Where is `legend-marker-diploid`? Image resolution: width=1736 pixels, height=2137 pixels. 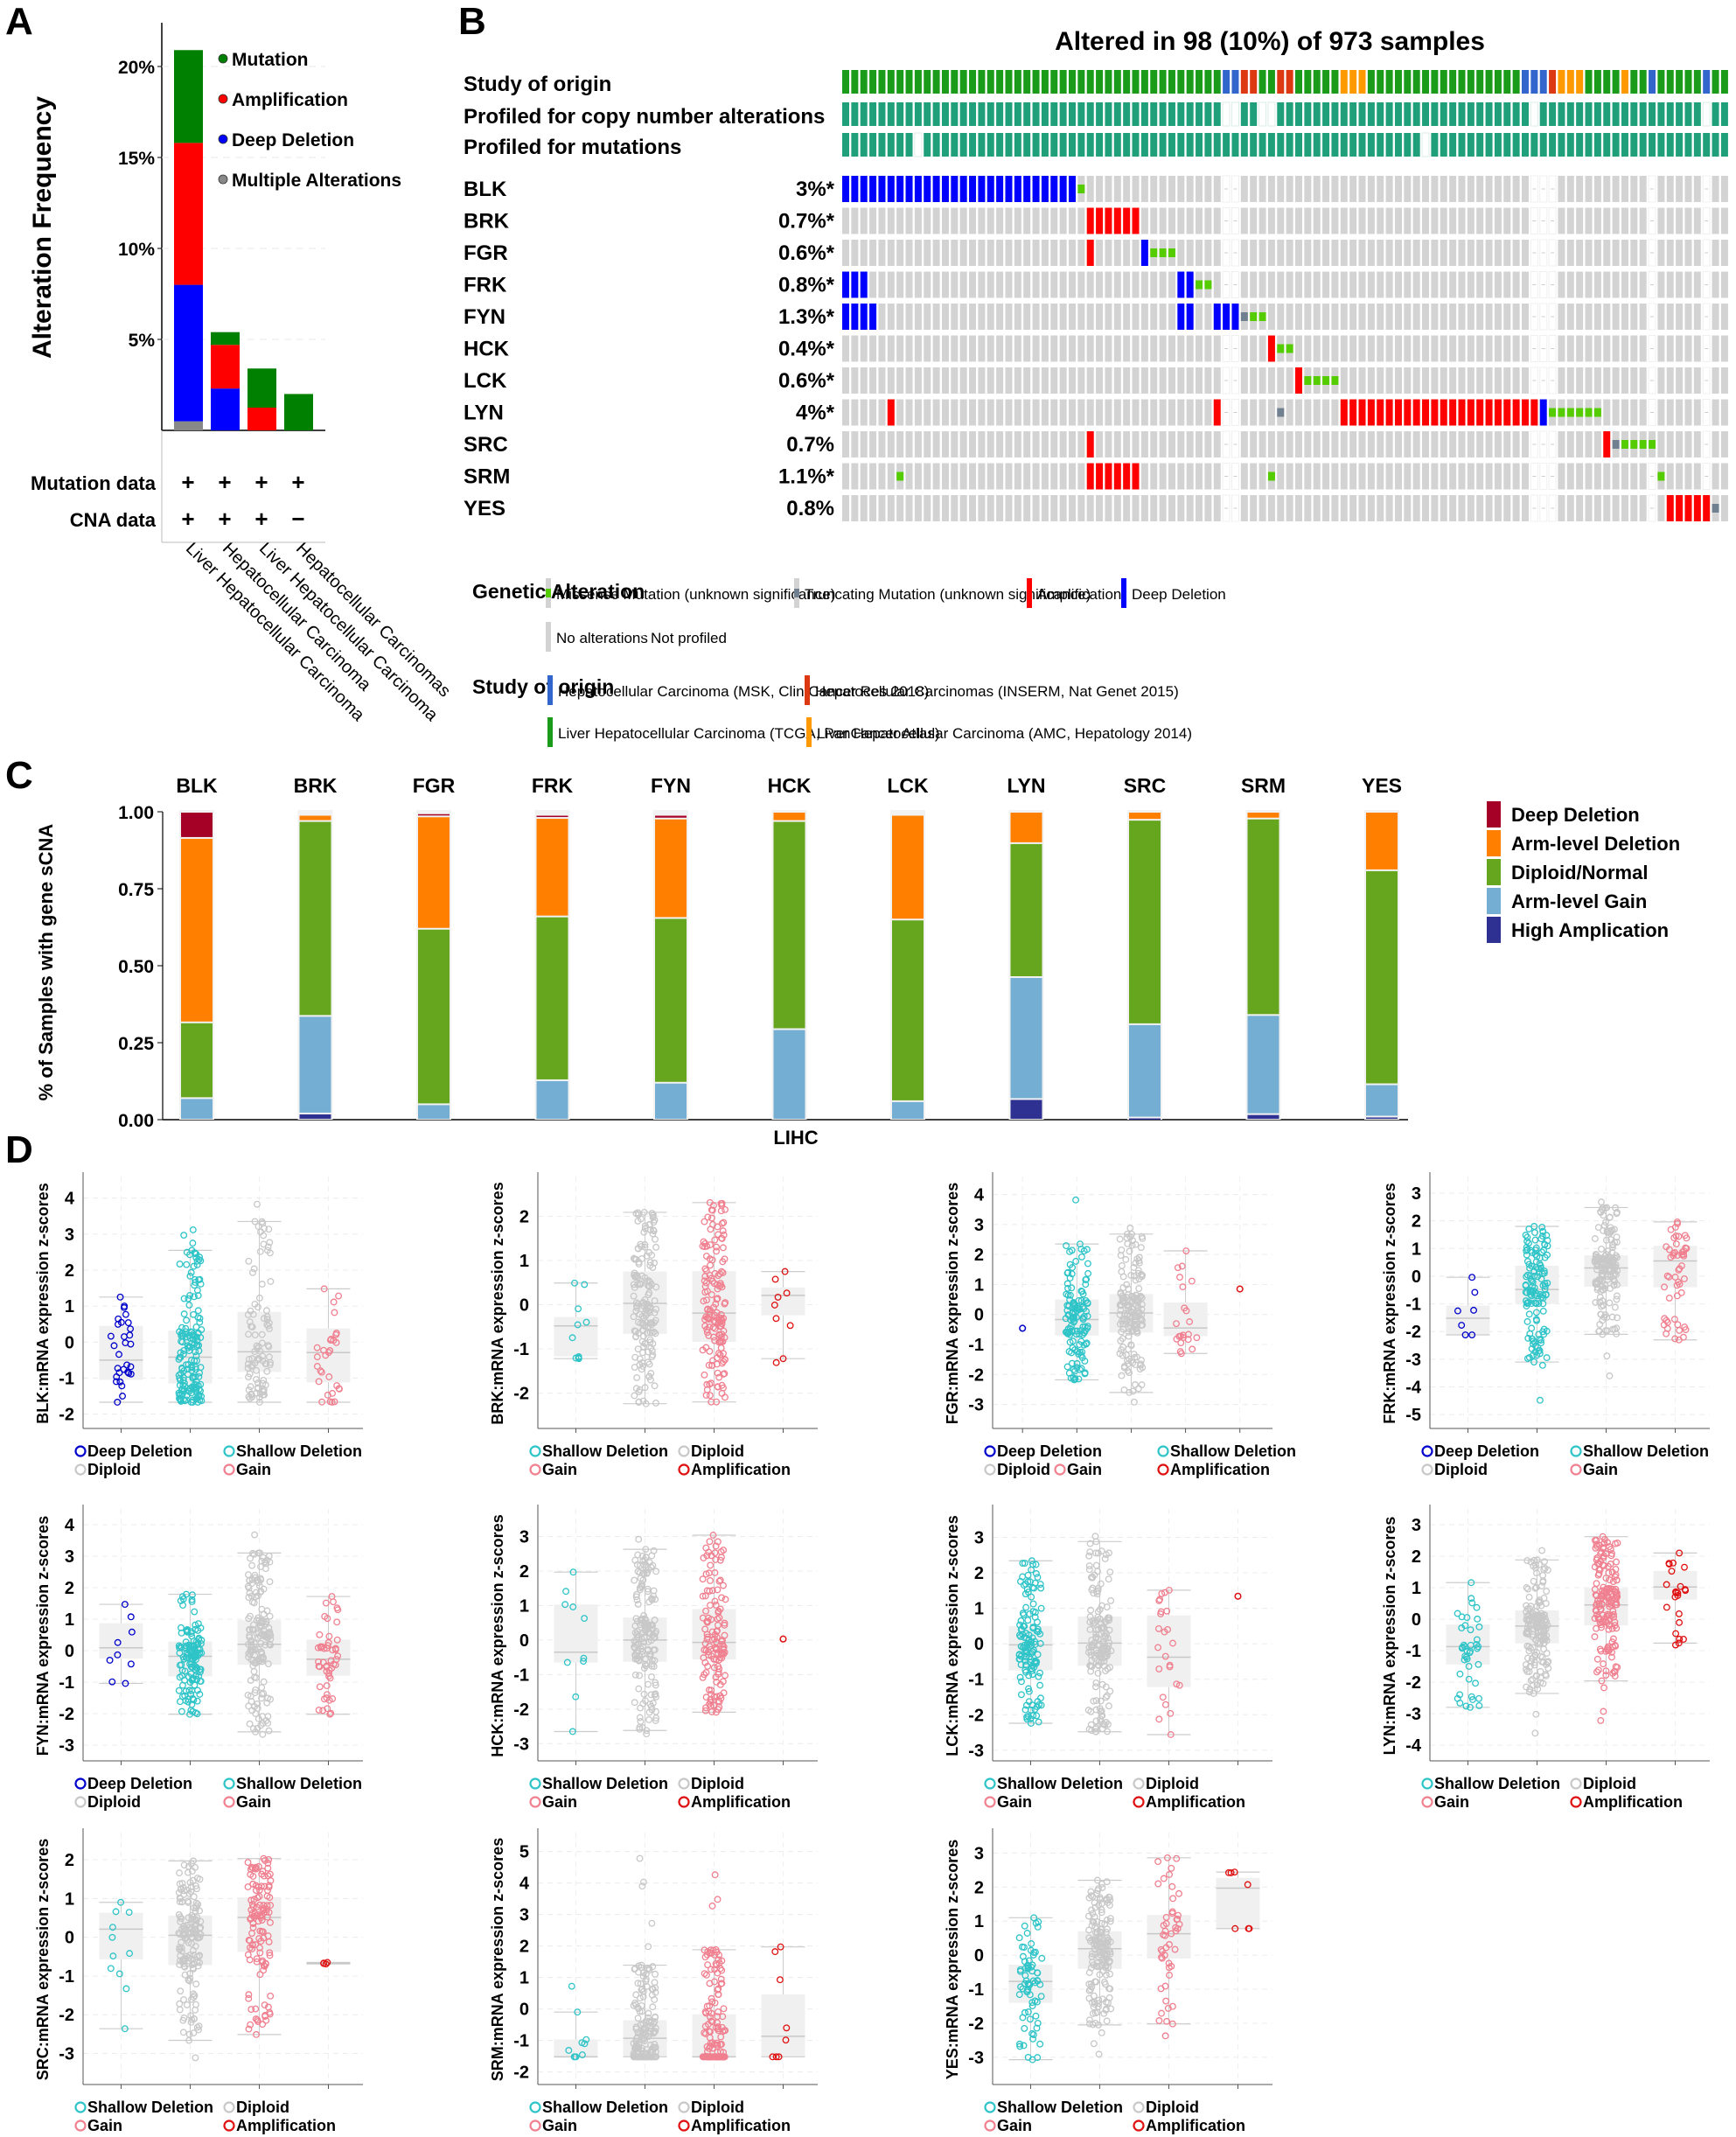 legend-marker-diploid is located at coordinates (990, 1469).